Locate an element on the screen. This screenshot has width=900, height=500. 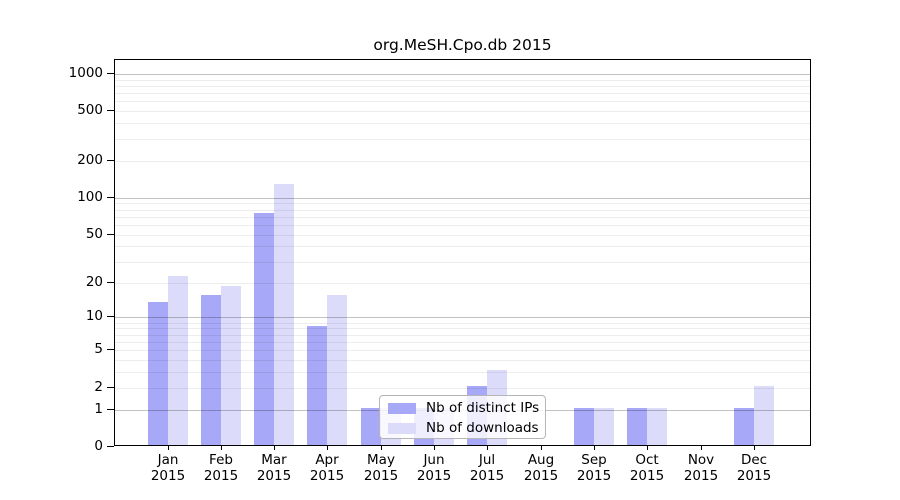
x-tick-month: Jul is located at coordinates (487, 460).